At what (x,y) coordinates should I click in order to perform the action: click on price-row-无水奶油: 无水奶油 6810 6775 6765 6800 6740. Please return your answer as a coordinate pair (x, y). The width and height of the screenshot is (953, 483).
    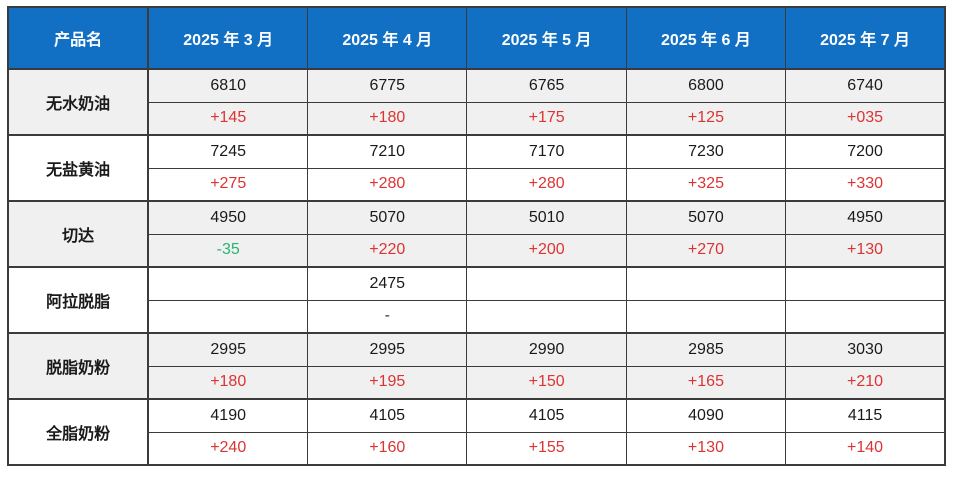
    Looking at the image, I should click on (476, 102).